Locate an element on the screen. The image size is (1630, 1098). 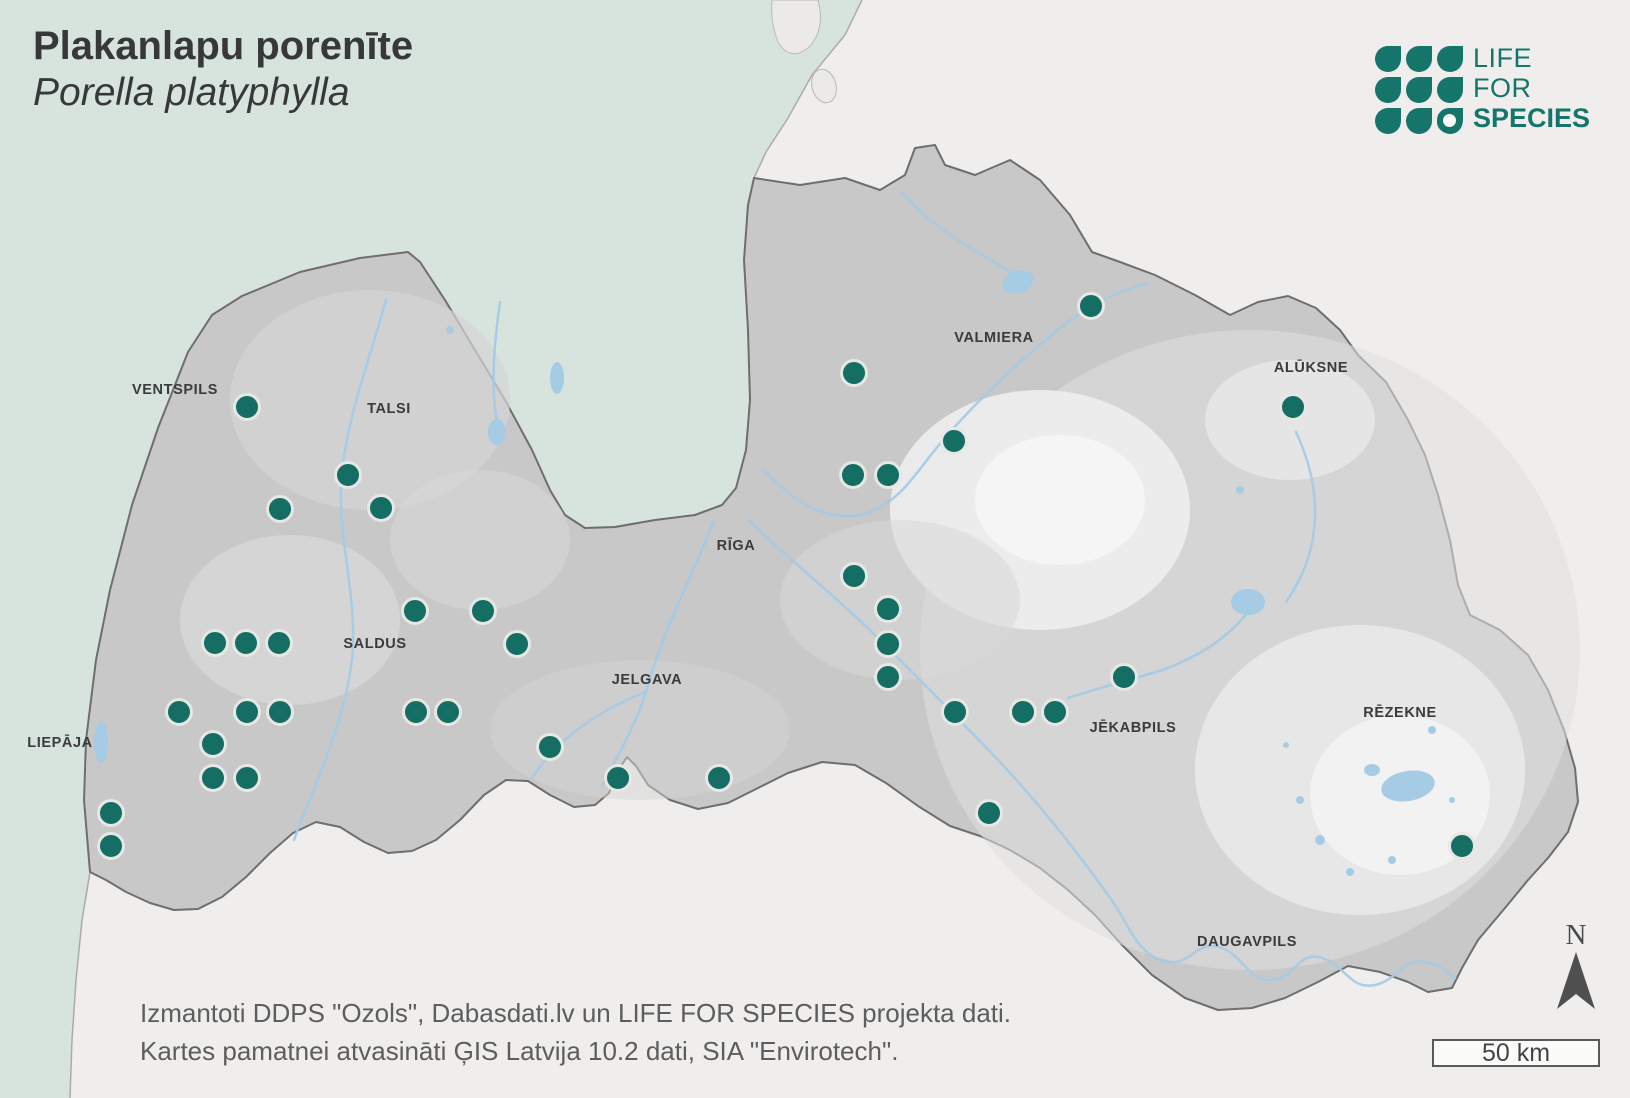
estonian-island is located at coordinates (796, 27).